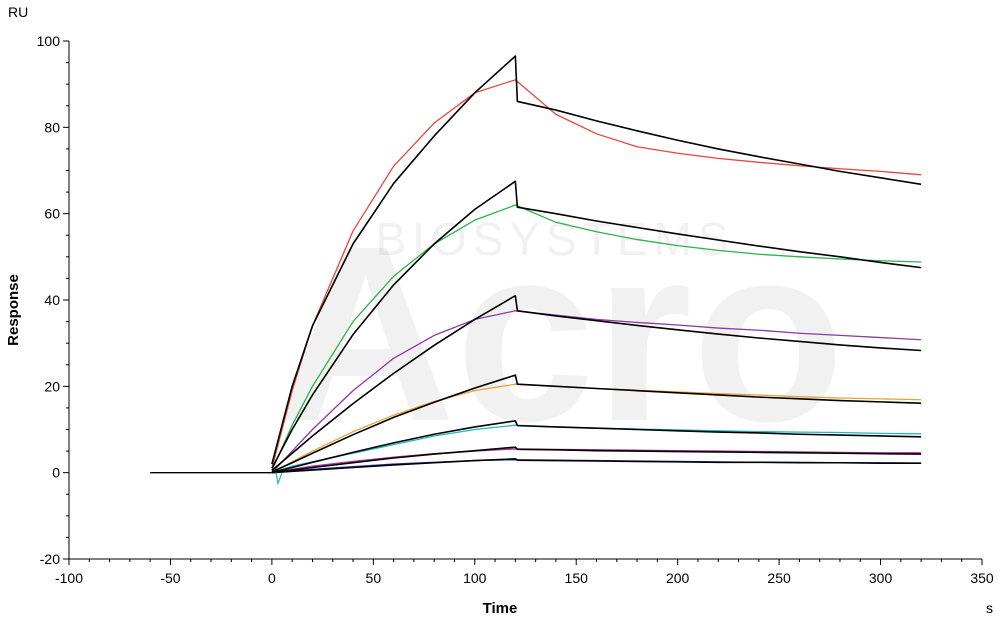  Describe the element at coordinates (982, 578) in the screenshot. I see `x-tick-label: 350` at that location.